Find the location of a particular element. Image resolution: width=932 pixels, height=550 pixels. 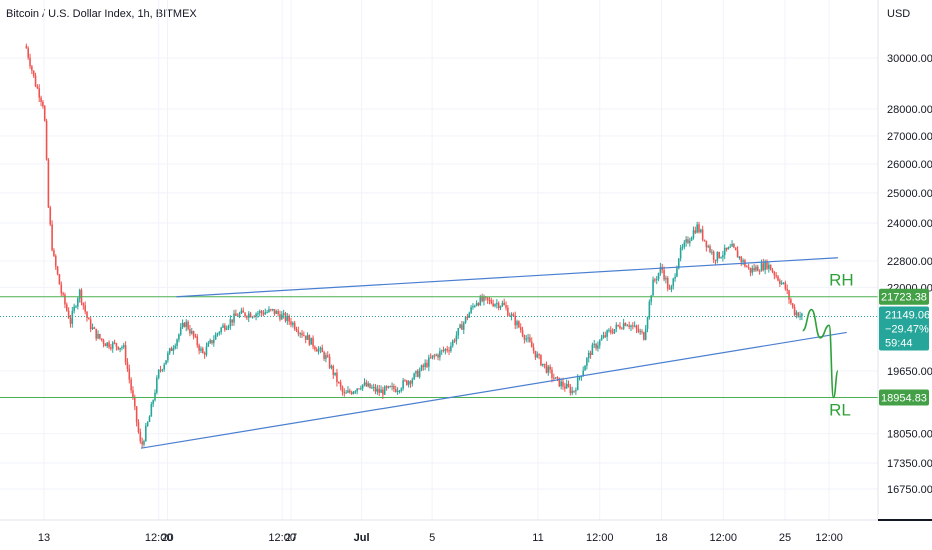

x-tick-label: Jul is located at coordinates (362, 538).